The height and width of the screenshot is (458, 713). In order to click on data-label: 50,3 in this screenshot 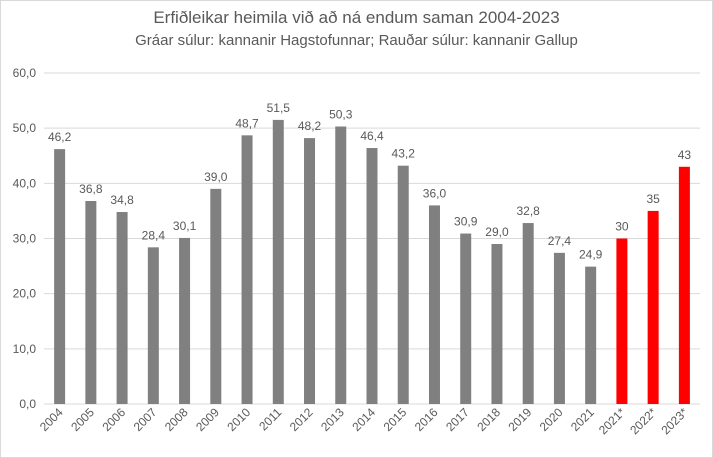, I will do `click(341, 115)`.